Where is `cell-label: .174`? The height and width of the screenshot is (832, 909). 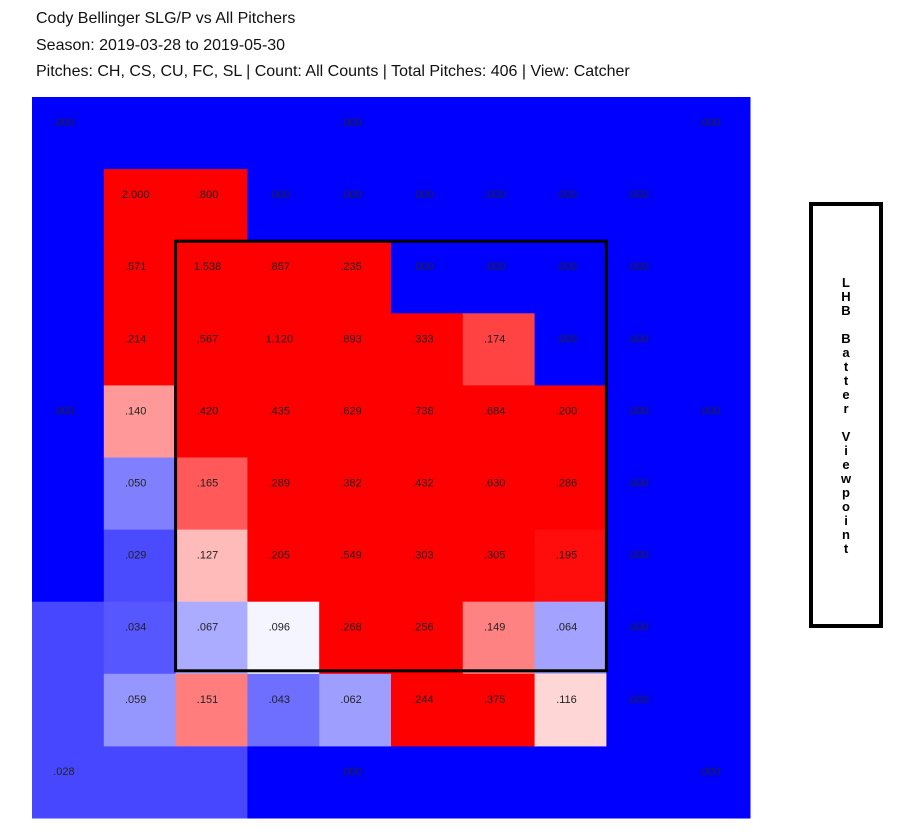
cell-label: .174 is located at coordinates (494, 339).